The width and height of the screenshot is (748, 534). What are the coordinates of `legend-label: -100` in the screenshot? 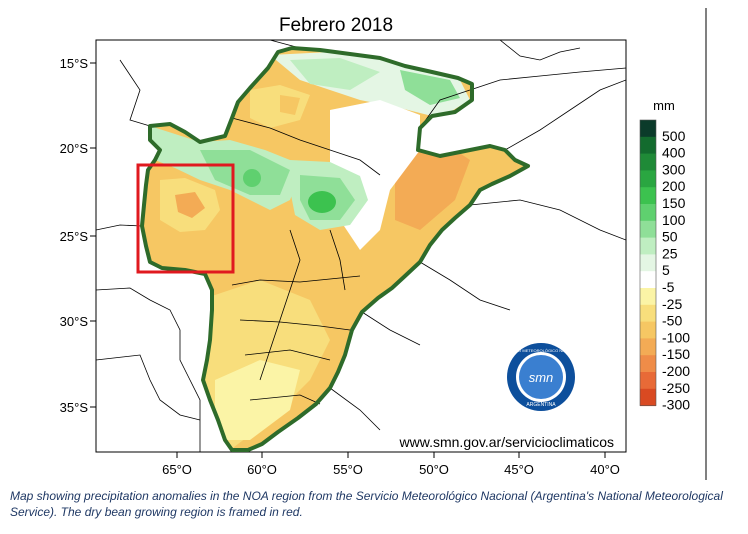 It's located at (676, 337).